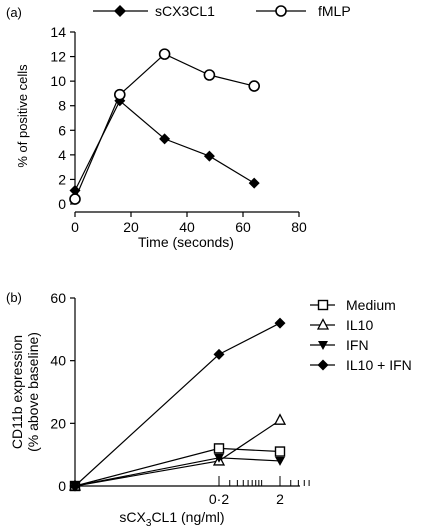 The width and height of the screenshot is (432, 529). Describe the element at coordinates (58, 298) in the screenshot. I see `panel-b-ytick-label: 60` at that location.